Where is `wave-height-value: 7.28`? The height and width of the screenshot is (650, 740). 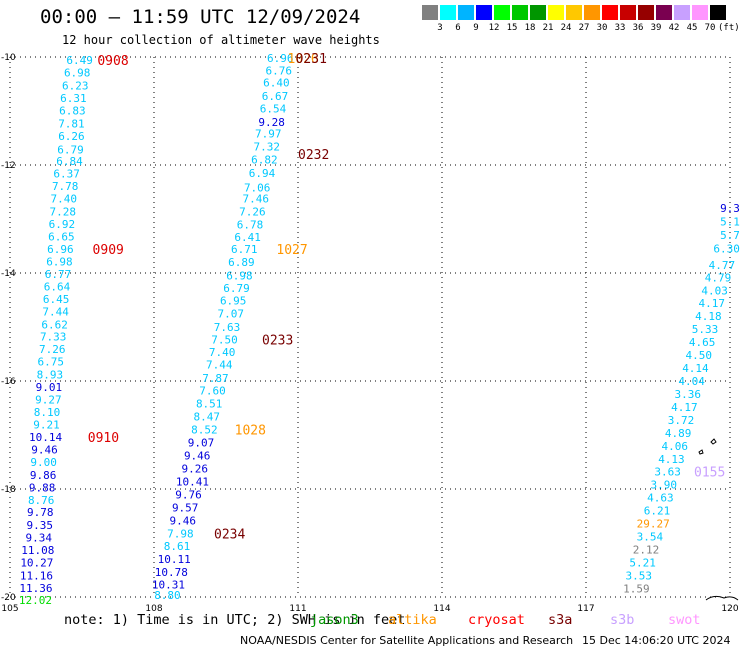
wave-height-value: 7.28 is located at coordinates (63, 211).